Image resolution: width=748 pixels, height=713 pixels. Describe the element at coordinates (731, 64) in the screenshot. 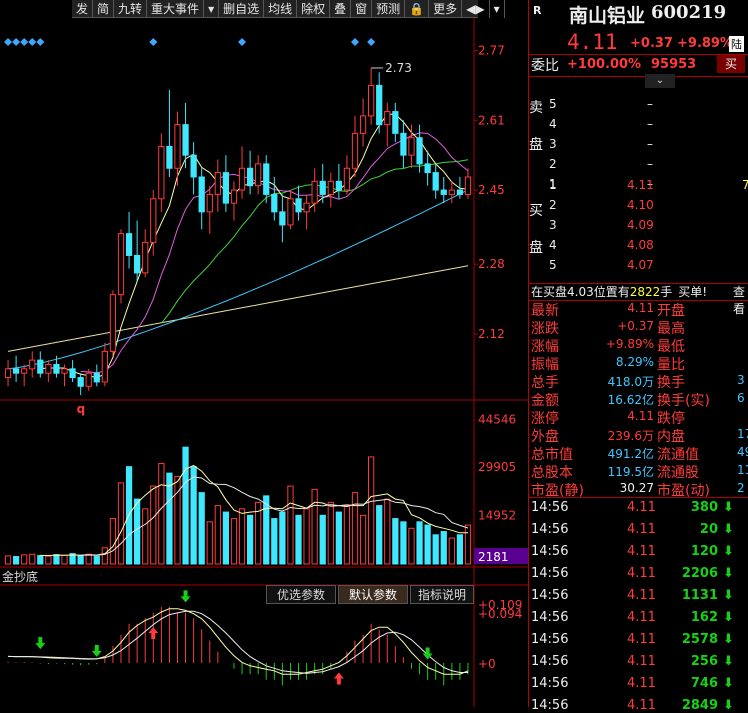

I see `buy-button: 买` at that location.